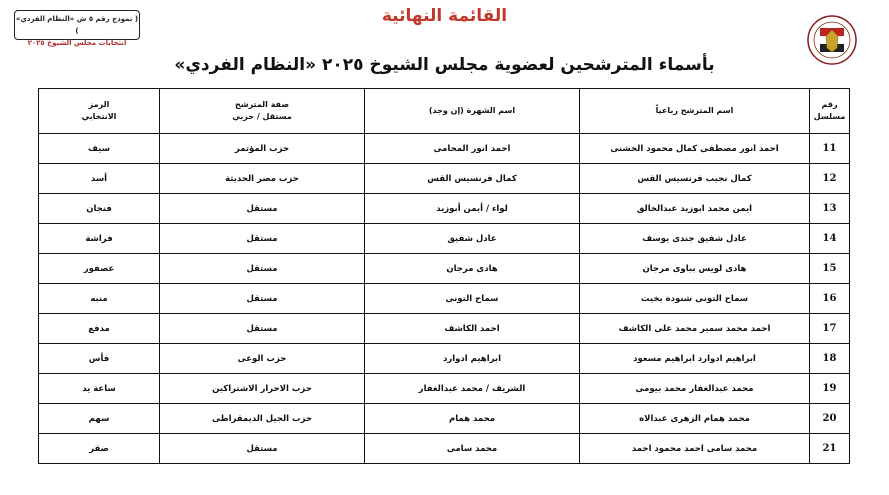 This screenshot has width=889, height=495. What do you see at coordinates (99, 298) in the screenshot?
I see `symbol-cell: منبه` at bounding box center [99, 298].